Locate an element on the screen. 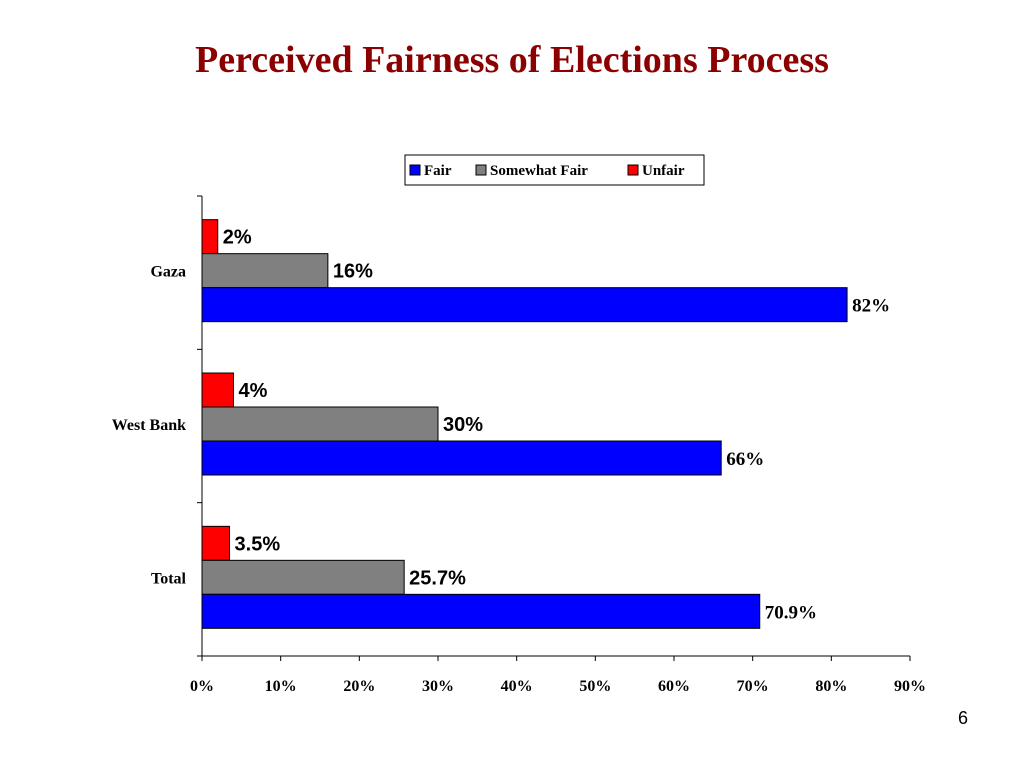 The height and width of the screenshot is (768, 1024). data-label: 16% is located at coordinates (353, 272).